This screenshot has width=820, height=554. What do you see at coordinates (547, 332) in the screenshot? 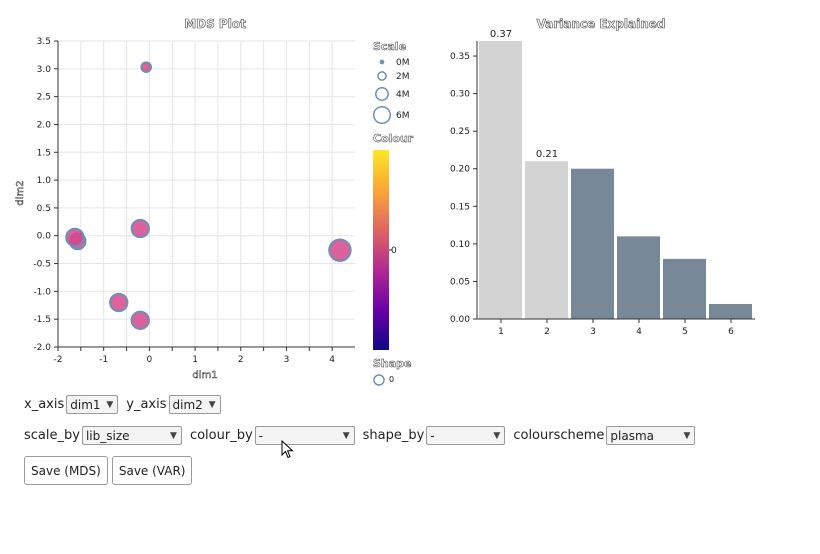
I see `variance-xtick-label: 2` at bounding box center [547, 332].